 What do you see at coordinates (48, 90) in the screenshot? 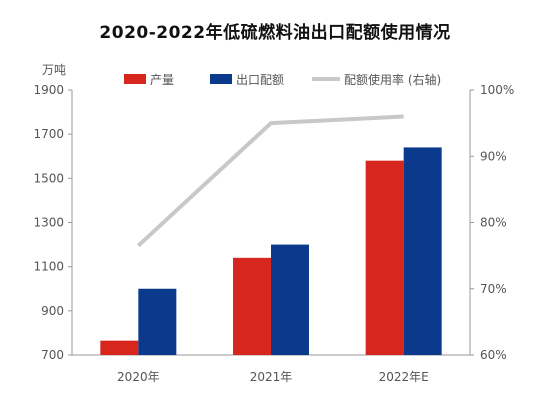
I see `left-tick-label: 1900` at bounding box center [48, 90].